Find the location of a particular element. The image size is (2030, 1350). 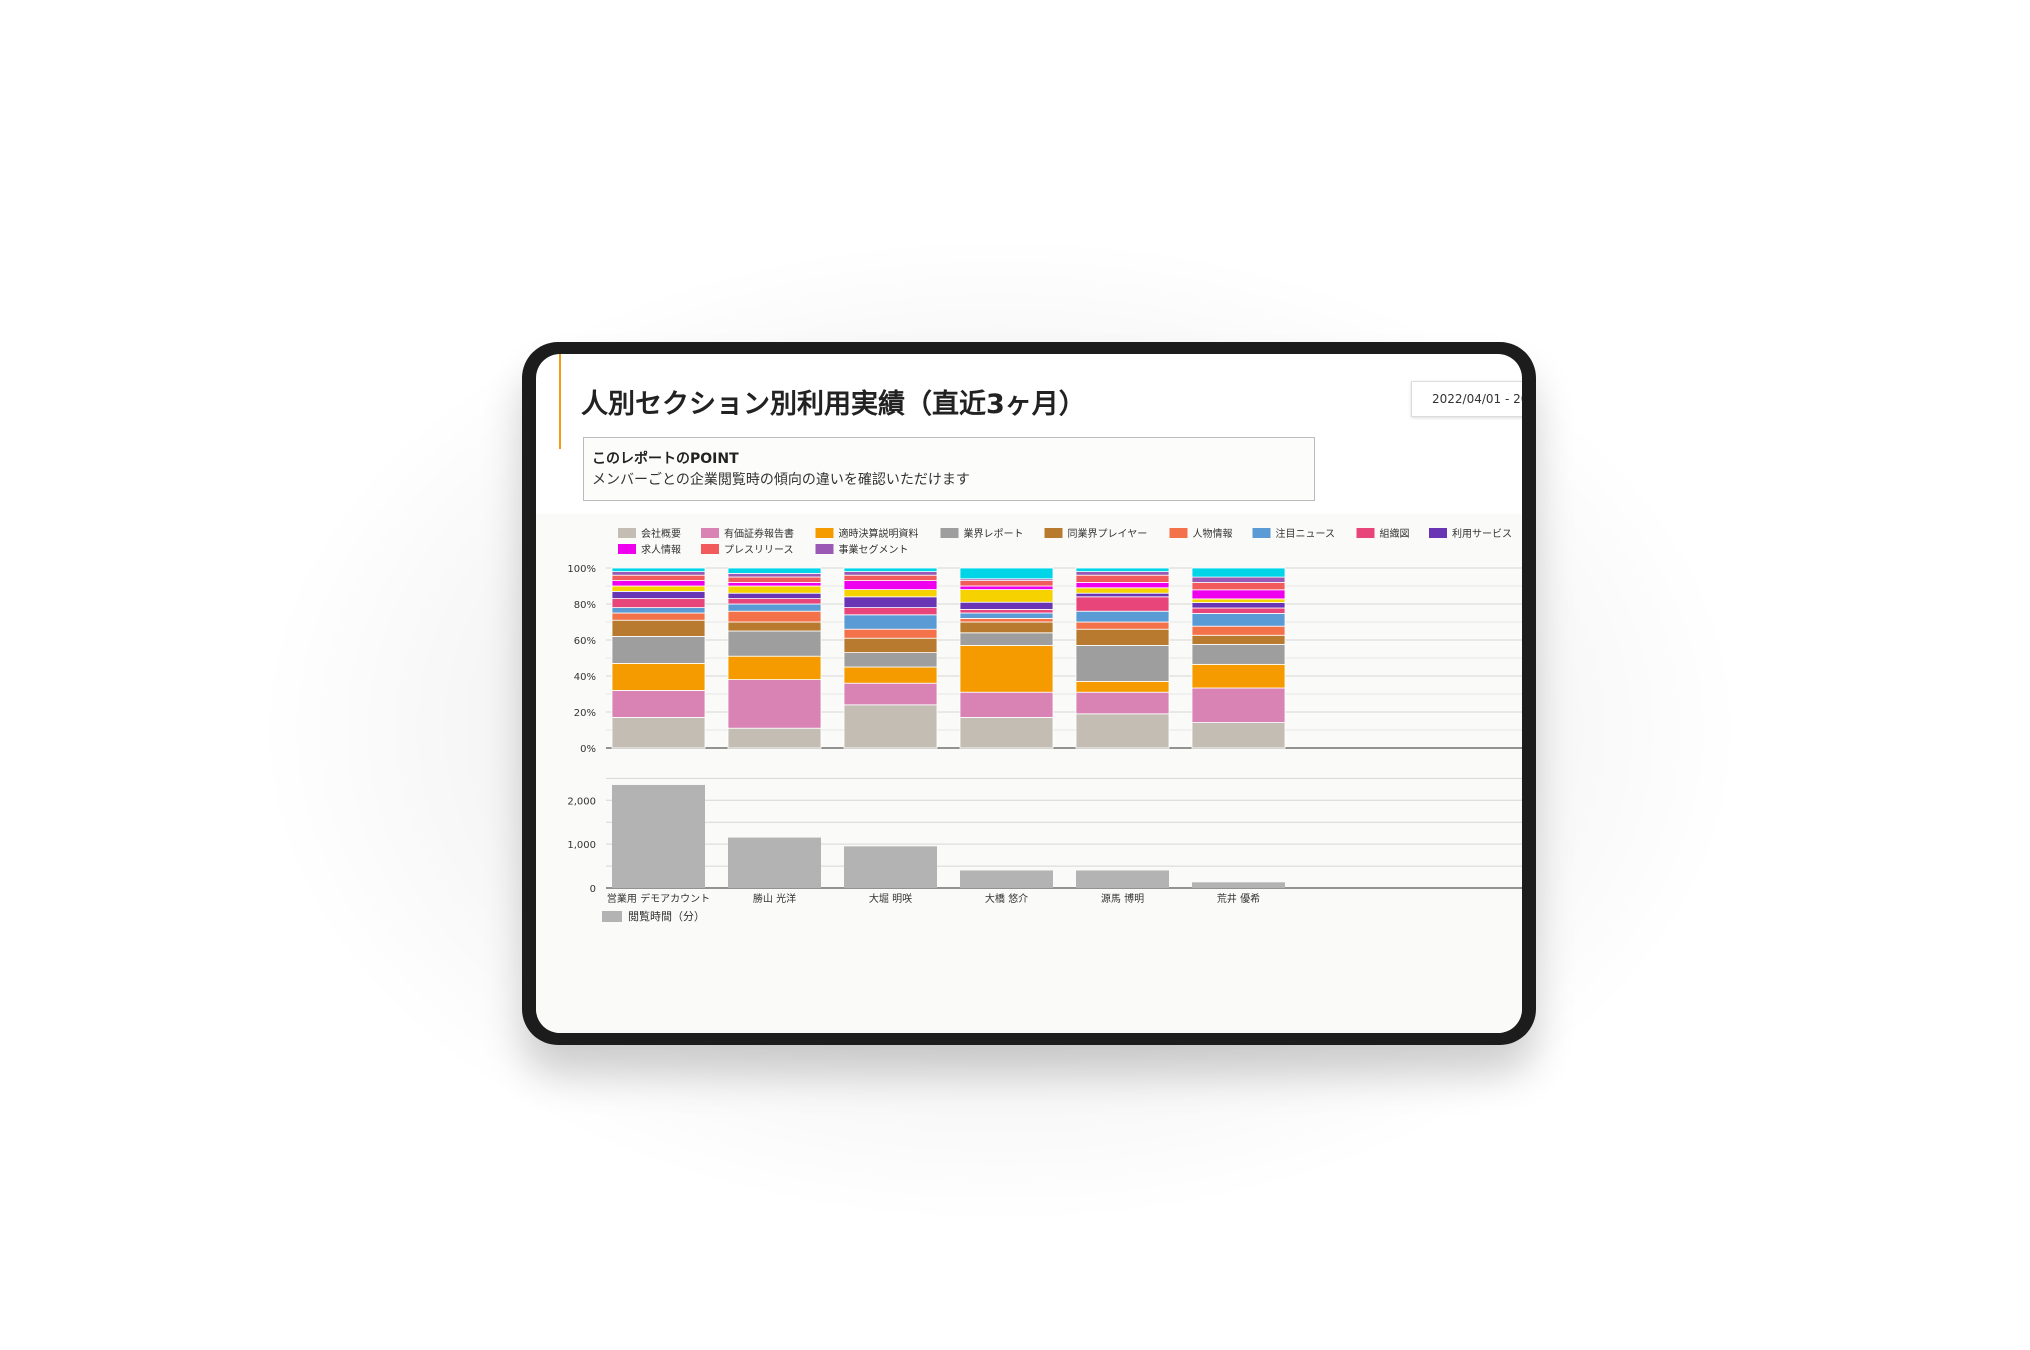

legend-label: 利用サービス is located at coordinates (1482, 534).